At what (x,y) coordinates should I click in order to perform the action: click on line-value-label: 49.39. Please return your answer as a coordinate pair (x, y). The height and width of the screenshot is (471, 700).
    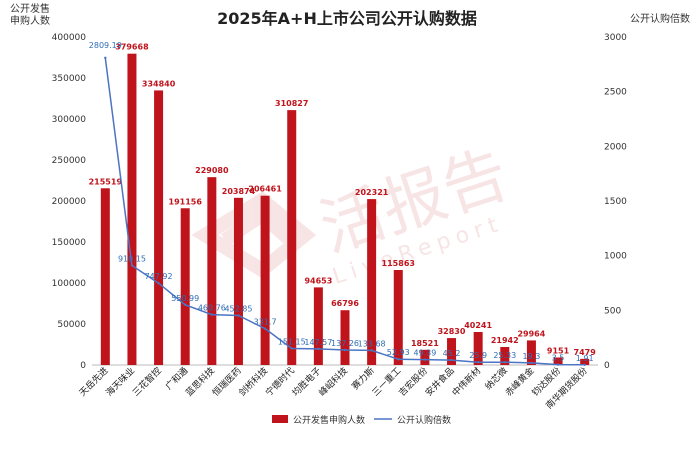
    Looking at the image, I should click on (424, 353).